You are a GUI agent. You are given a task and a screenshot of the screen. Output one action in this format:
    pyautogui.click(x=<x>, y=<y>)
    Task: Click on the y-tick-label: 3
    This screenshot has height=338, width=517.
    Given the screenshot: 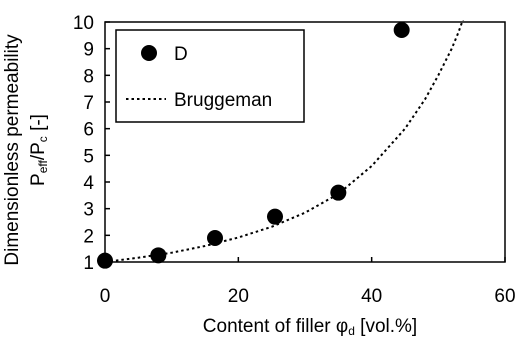 What is the action you would take?
    pyautogui.click(x=88, y=210)
    